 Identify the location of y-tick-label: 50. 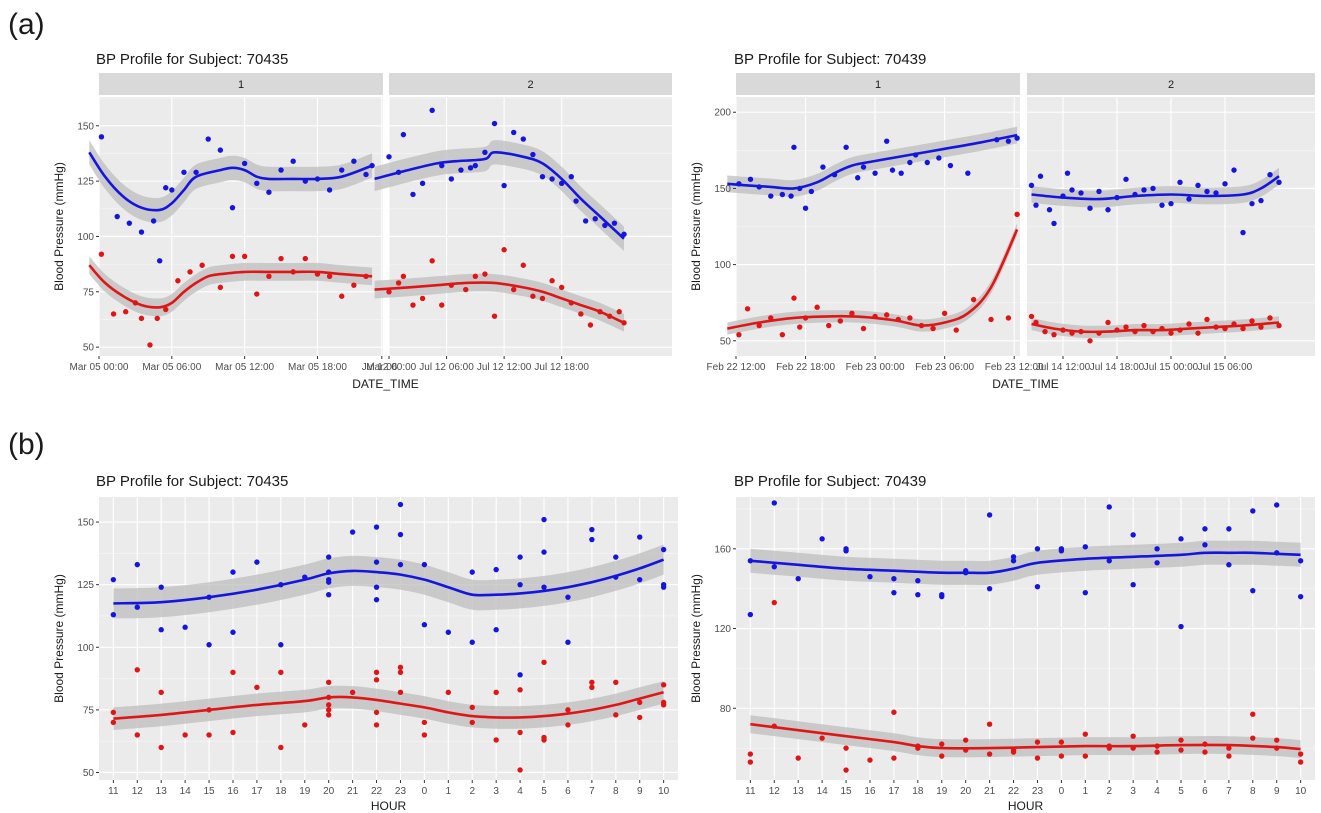
(89, 773).